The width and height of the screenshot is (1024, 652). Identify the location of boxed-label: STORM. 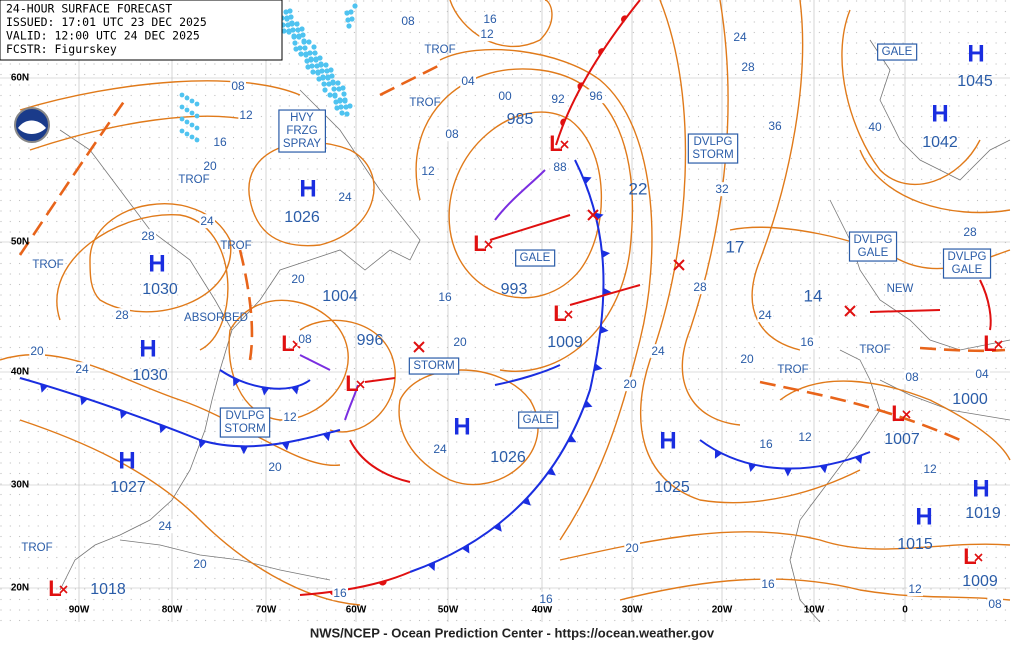
(434, 366).